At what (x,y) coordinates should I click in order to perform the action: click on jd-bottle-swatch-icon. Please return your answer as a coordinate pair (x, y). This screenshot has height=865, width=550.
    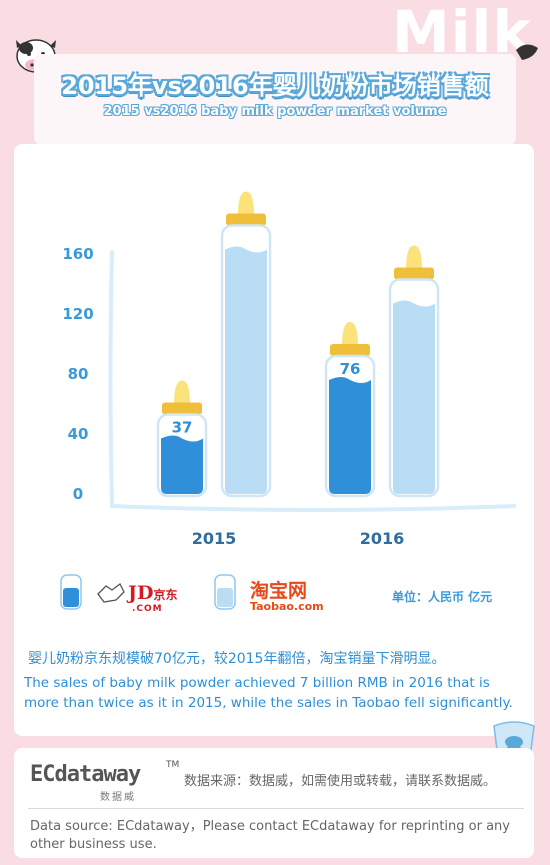
    Looking at the image, I should click on (71, 592).